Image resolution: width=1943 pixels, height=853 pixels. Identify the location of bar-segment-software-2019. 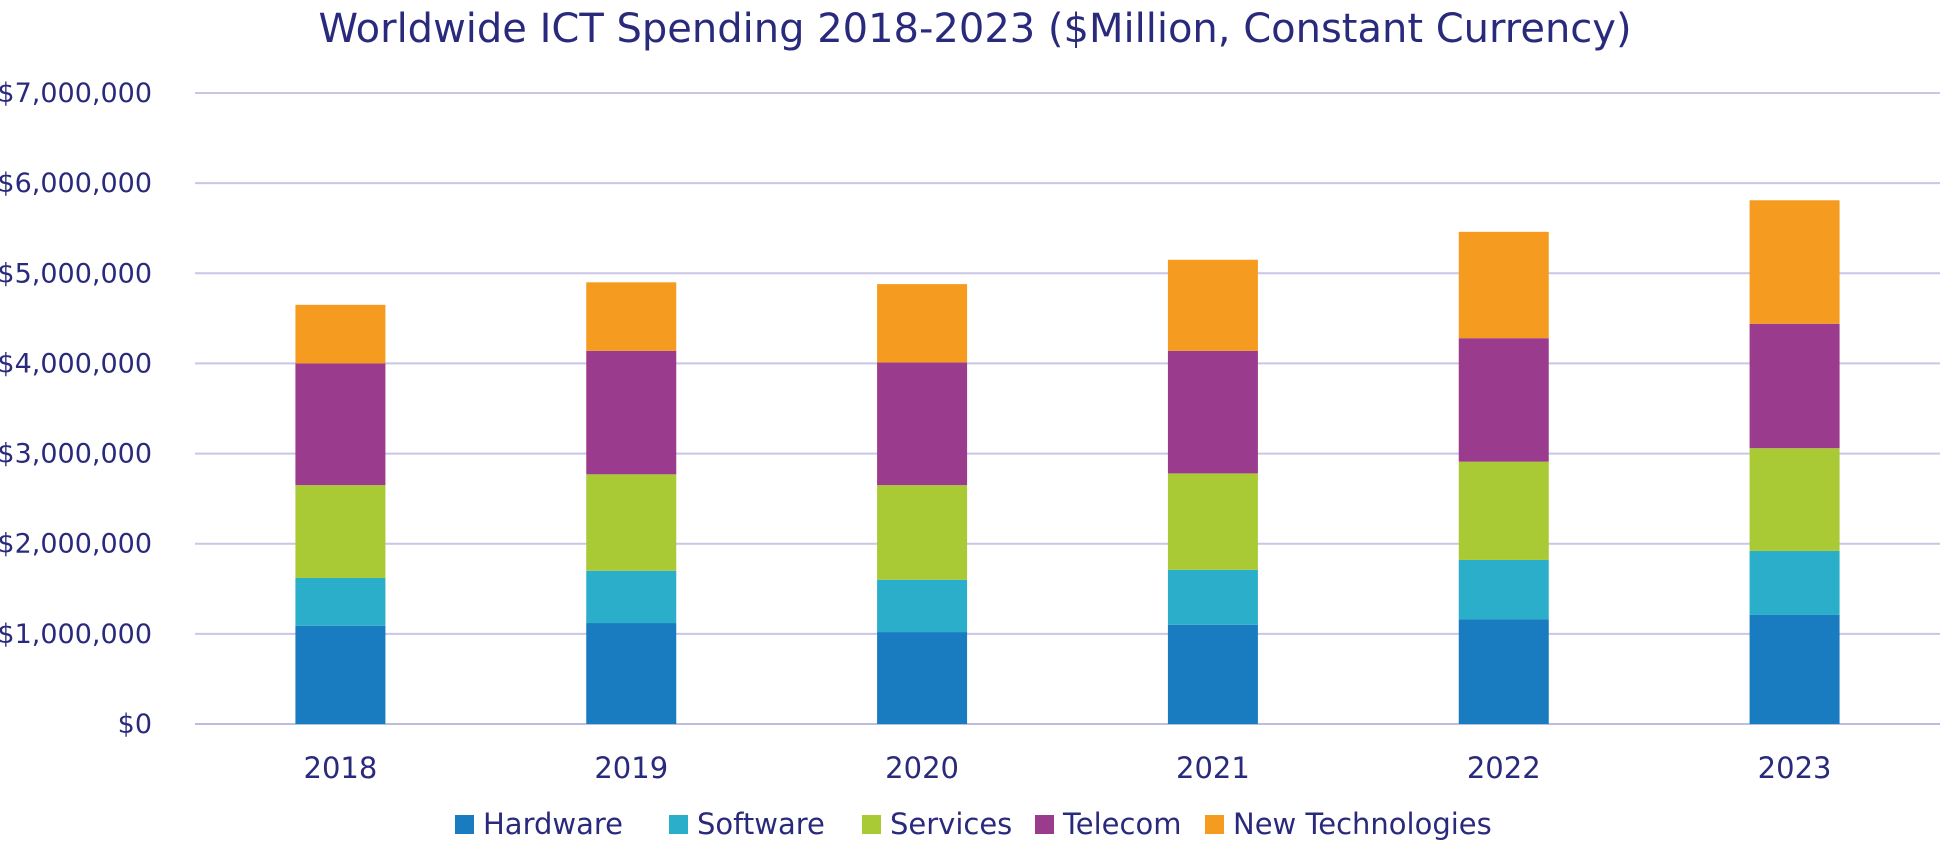
(631, 597).